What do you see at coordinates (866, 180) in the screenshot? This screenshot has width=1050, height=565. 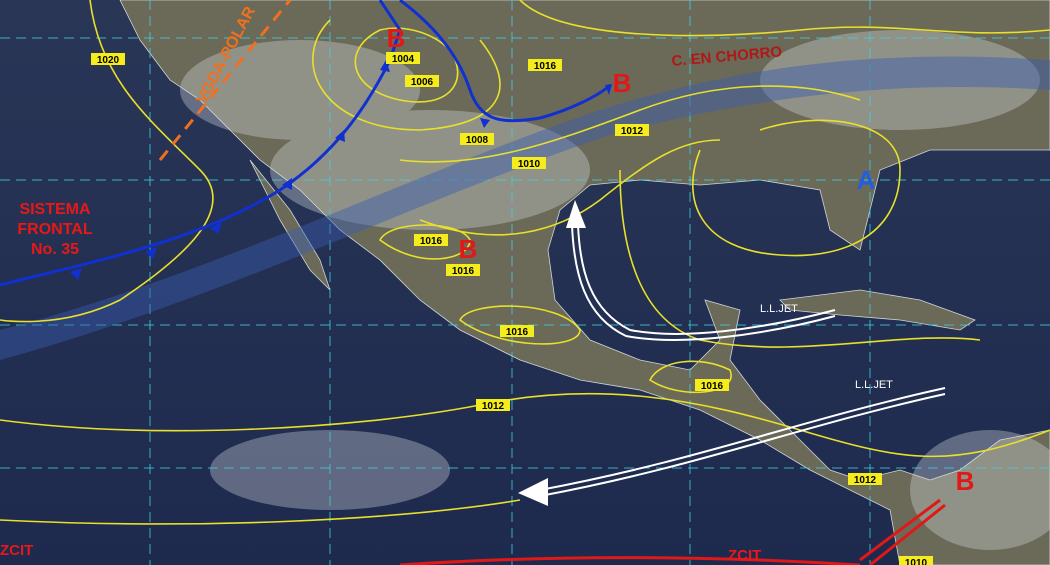 I see `pressure-center: A` at bounding box center [866, 180].